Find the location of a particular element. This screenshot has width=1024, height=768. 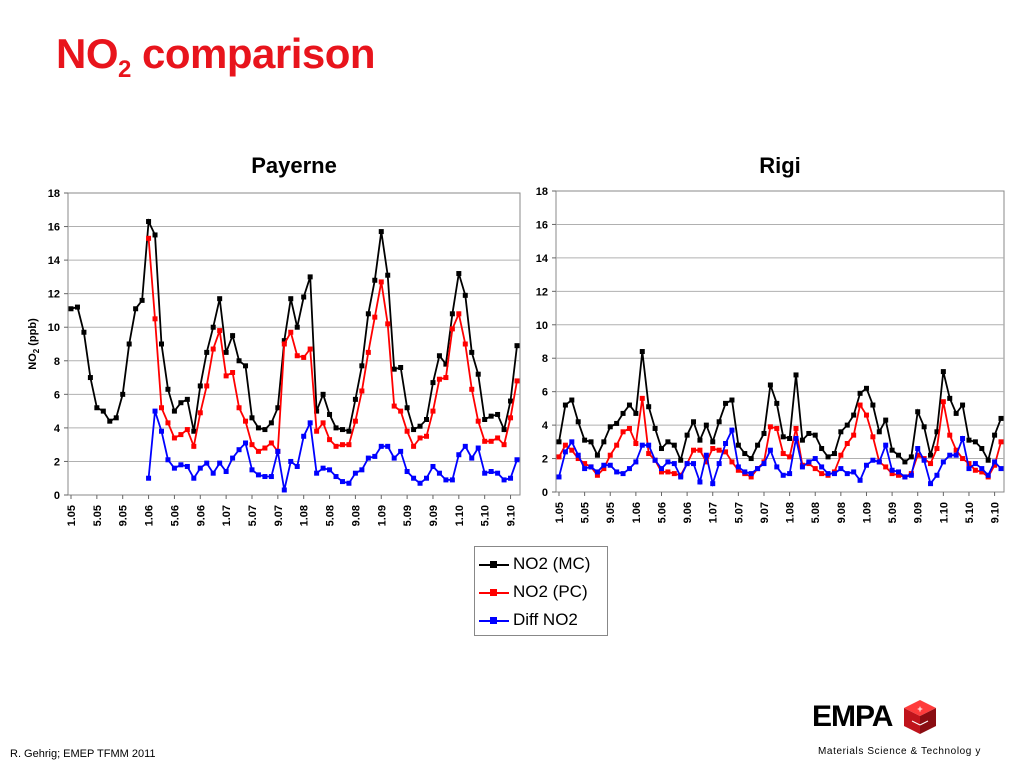

y-tick-label: 16 is located at coordinates (54, 228).